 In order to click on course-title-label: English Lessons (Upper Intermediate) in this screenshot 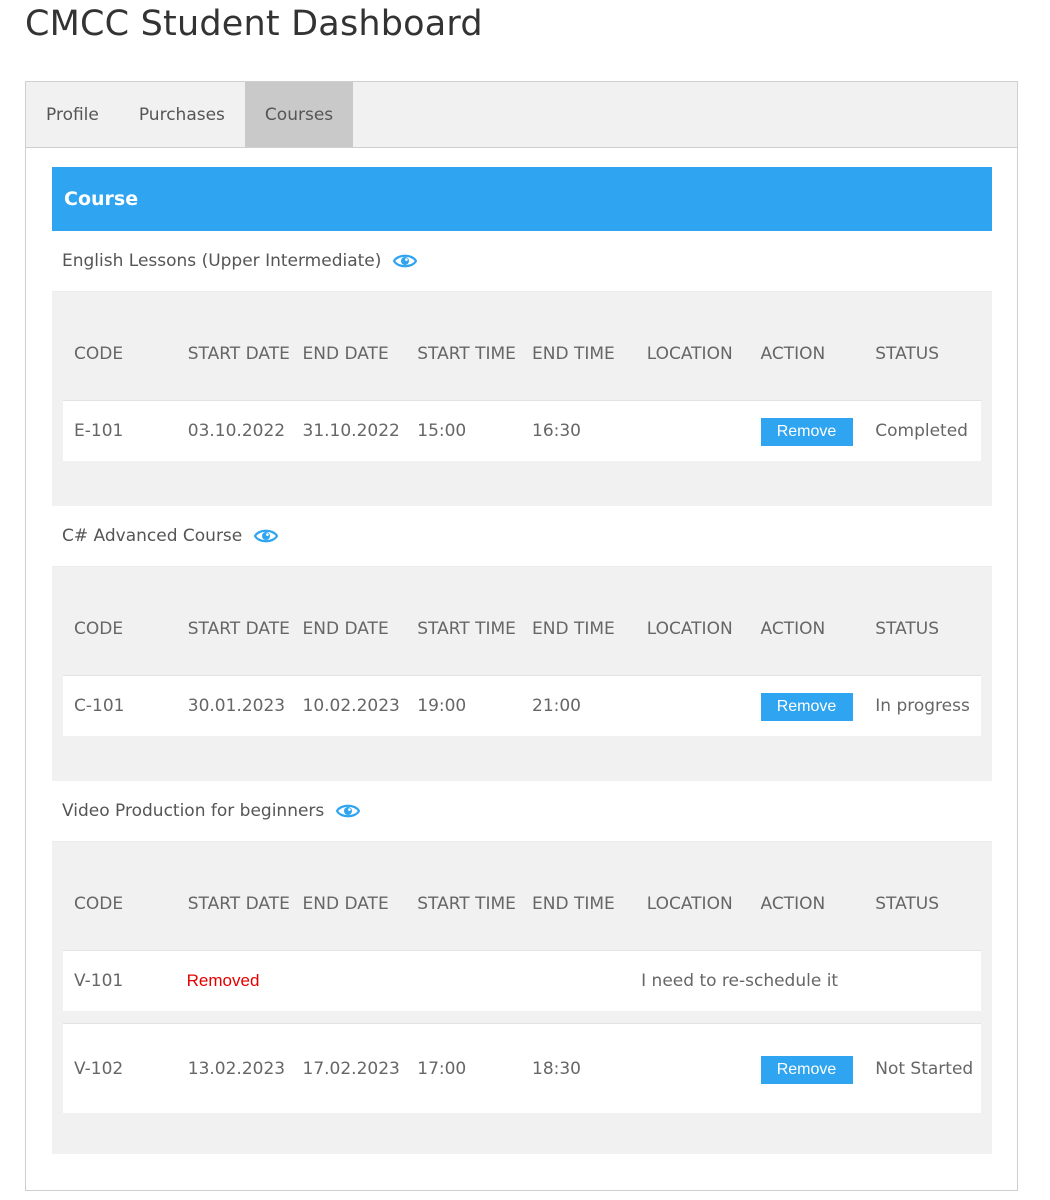, I will do `click(222, 261)`.